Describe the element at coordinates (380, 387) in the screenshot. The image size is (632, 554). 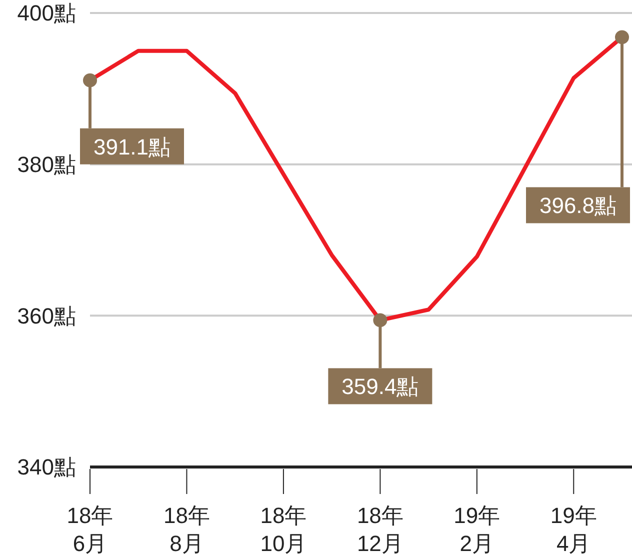
I see `data-label: 359.4點` at that location.